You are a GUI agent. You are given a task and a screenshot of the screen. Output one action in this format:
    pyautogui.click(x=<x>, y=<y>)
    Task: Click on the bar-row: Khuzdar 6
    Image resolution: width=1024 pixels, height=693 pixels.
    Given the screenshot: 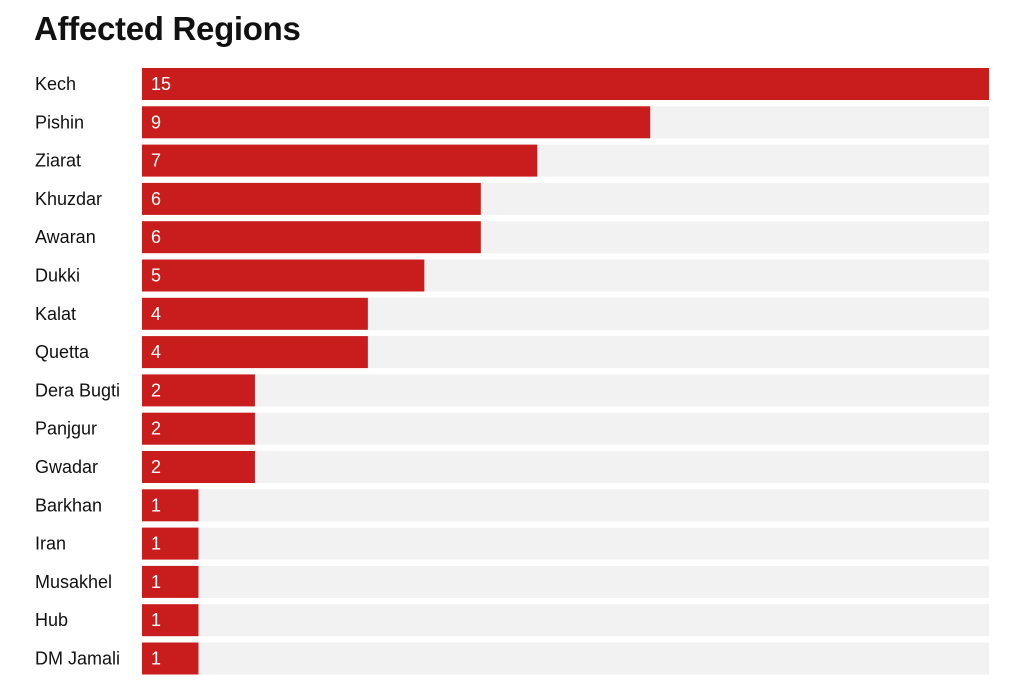 What is the action you would take?
    pyautogui.click(x=512, y=198)
    